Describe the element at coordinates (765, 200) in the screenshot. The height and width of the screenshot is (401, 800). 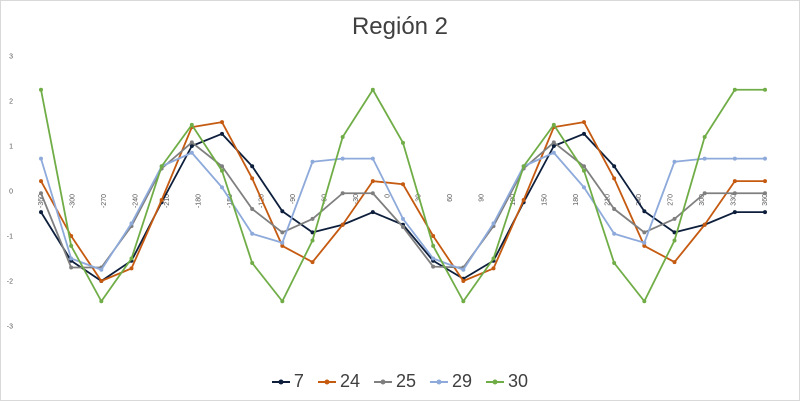
I see `x-tick-label: 360` at that location.